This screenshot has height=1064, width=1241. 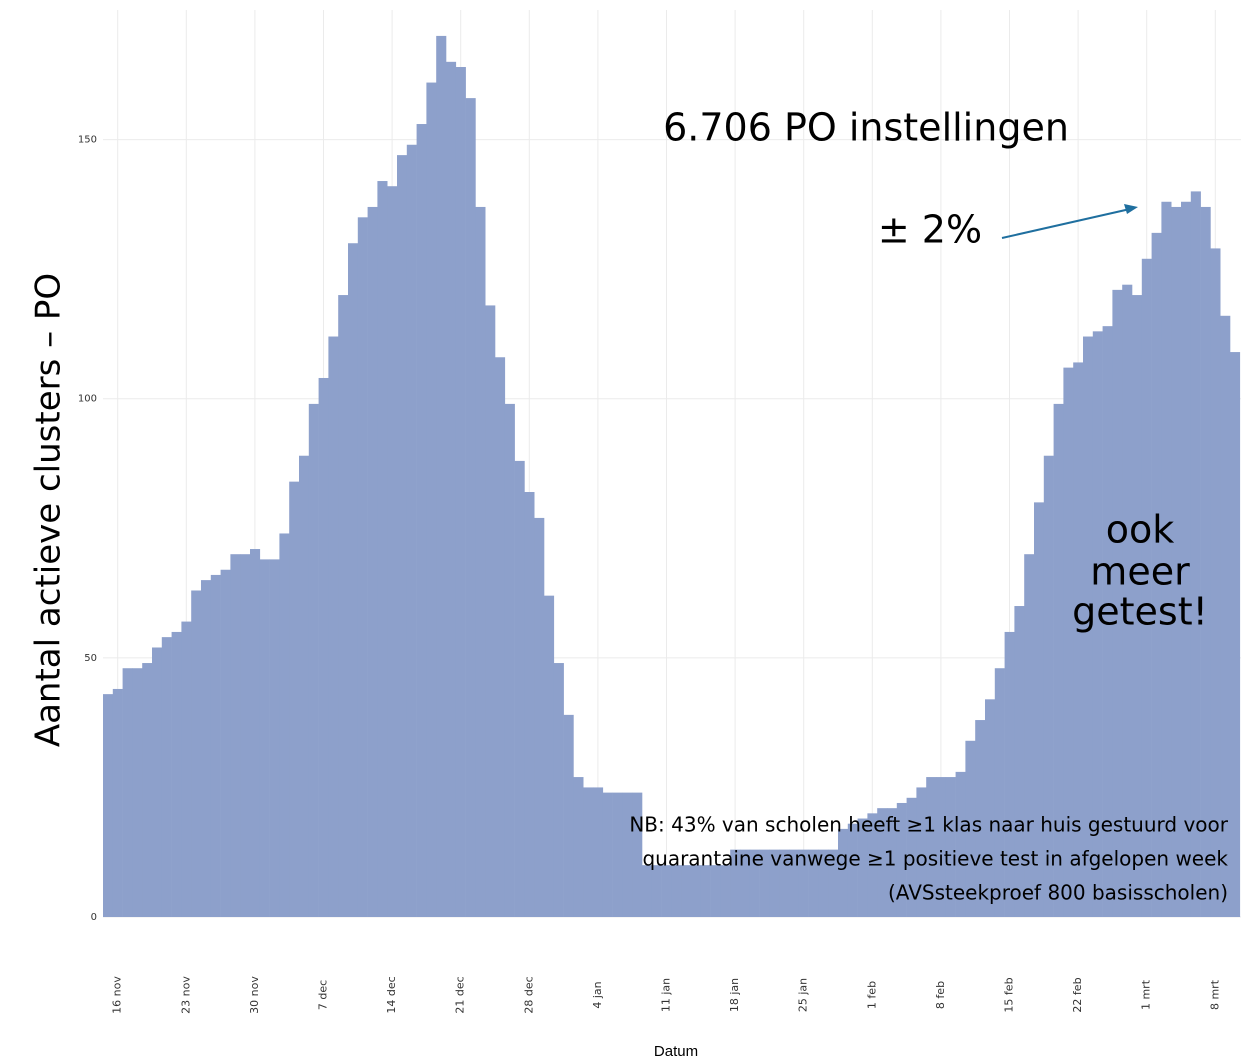 I want to click on y-tick-label: 100, so click(x=87, y=399).